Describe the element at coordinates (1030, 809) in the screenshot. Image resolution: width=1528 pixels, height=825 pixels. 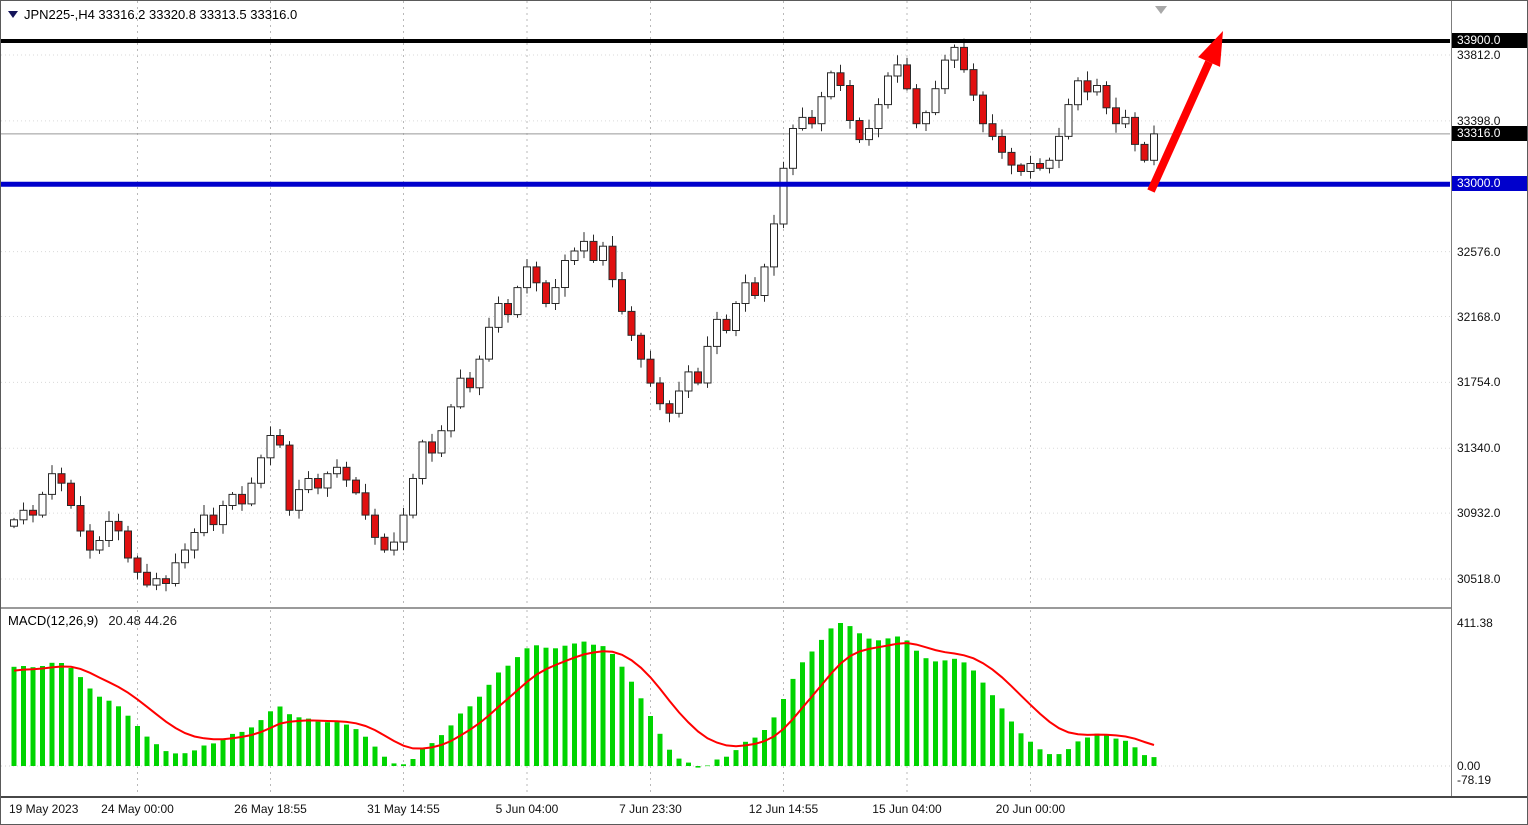
I see `time-axis-label: 20 Jun 00:00` at that location.